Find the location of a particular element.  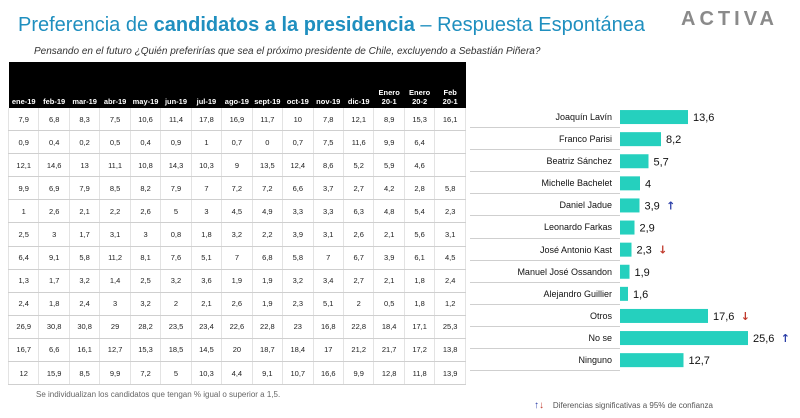

history-cell: 8,5 is located at coordinates (115, 188).